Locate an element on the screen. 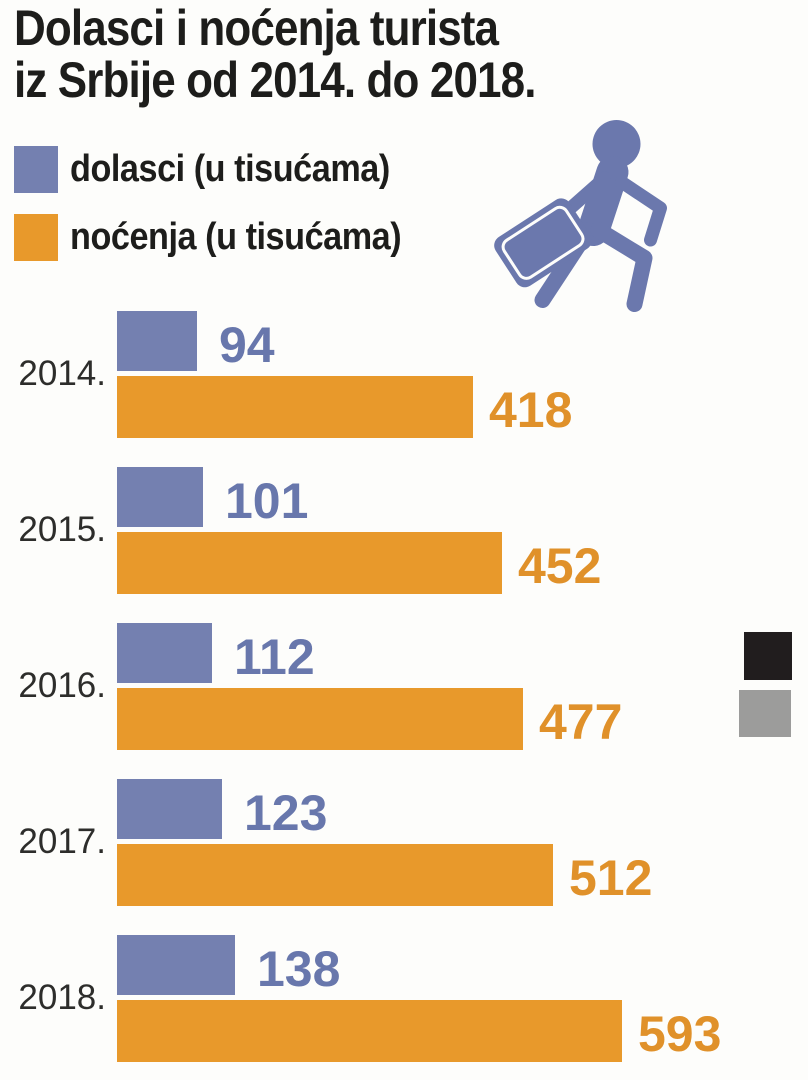 This screenshot has height=1080, width=808. chart-row-2016: 2016. 112 477 is located at coordinates (404, 686).